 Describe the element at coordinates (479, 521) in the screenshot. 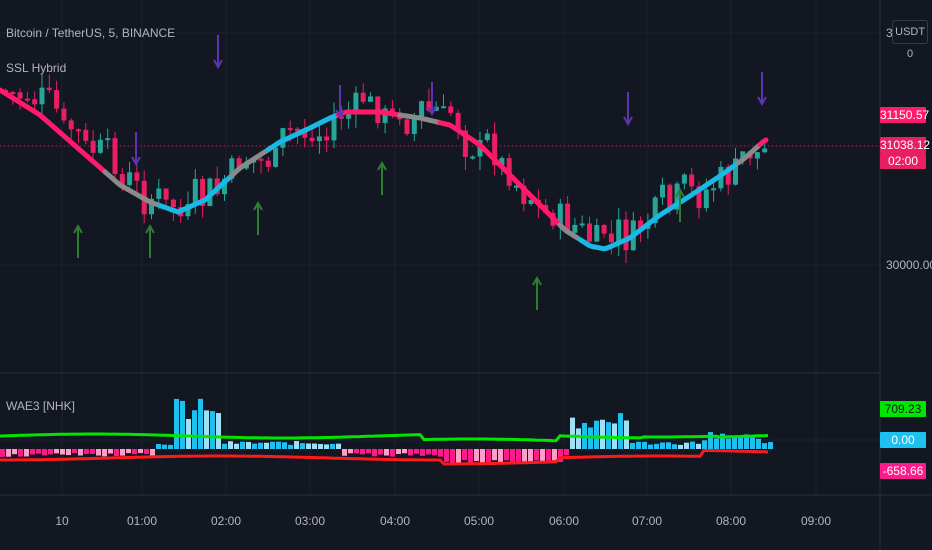

I see `time-tick: 05:00` at that location.